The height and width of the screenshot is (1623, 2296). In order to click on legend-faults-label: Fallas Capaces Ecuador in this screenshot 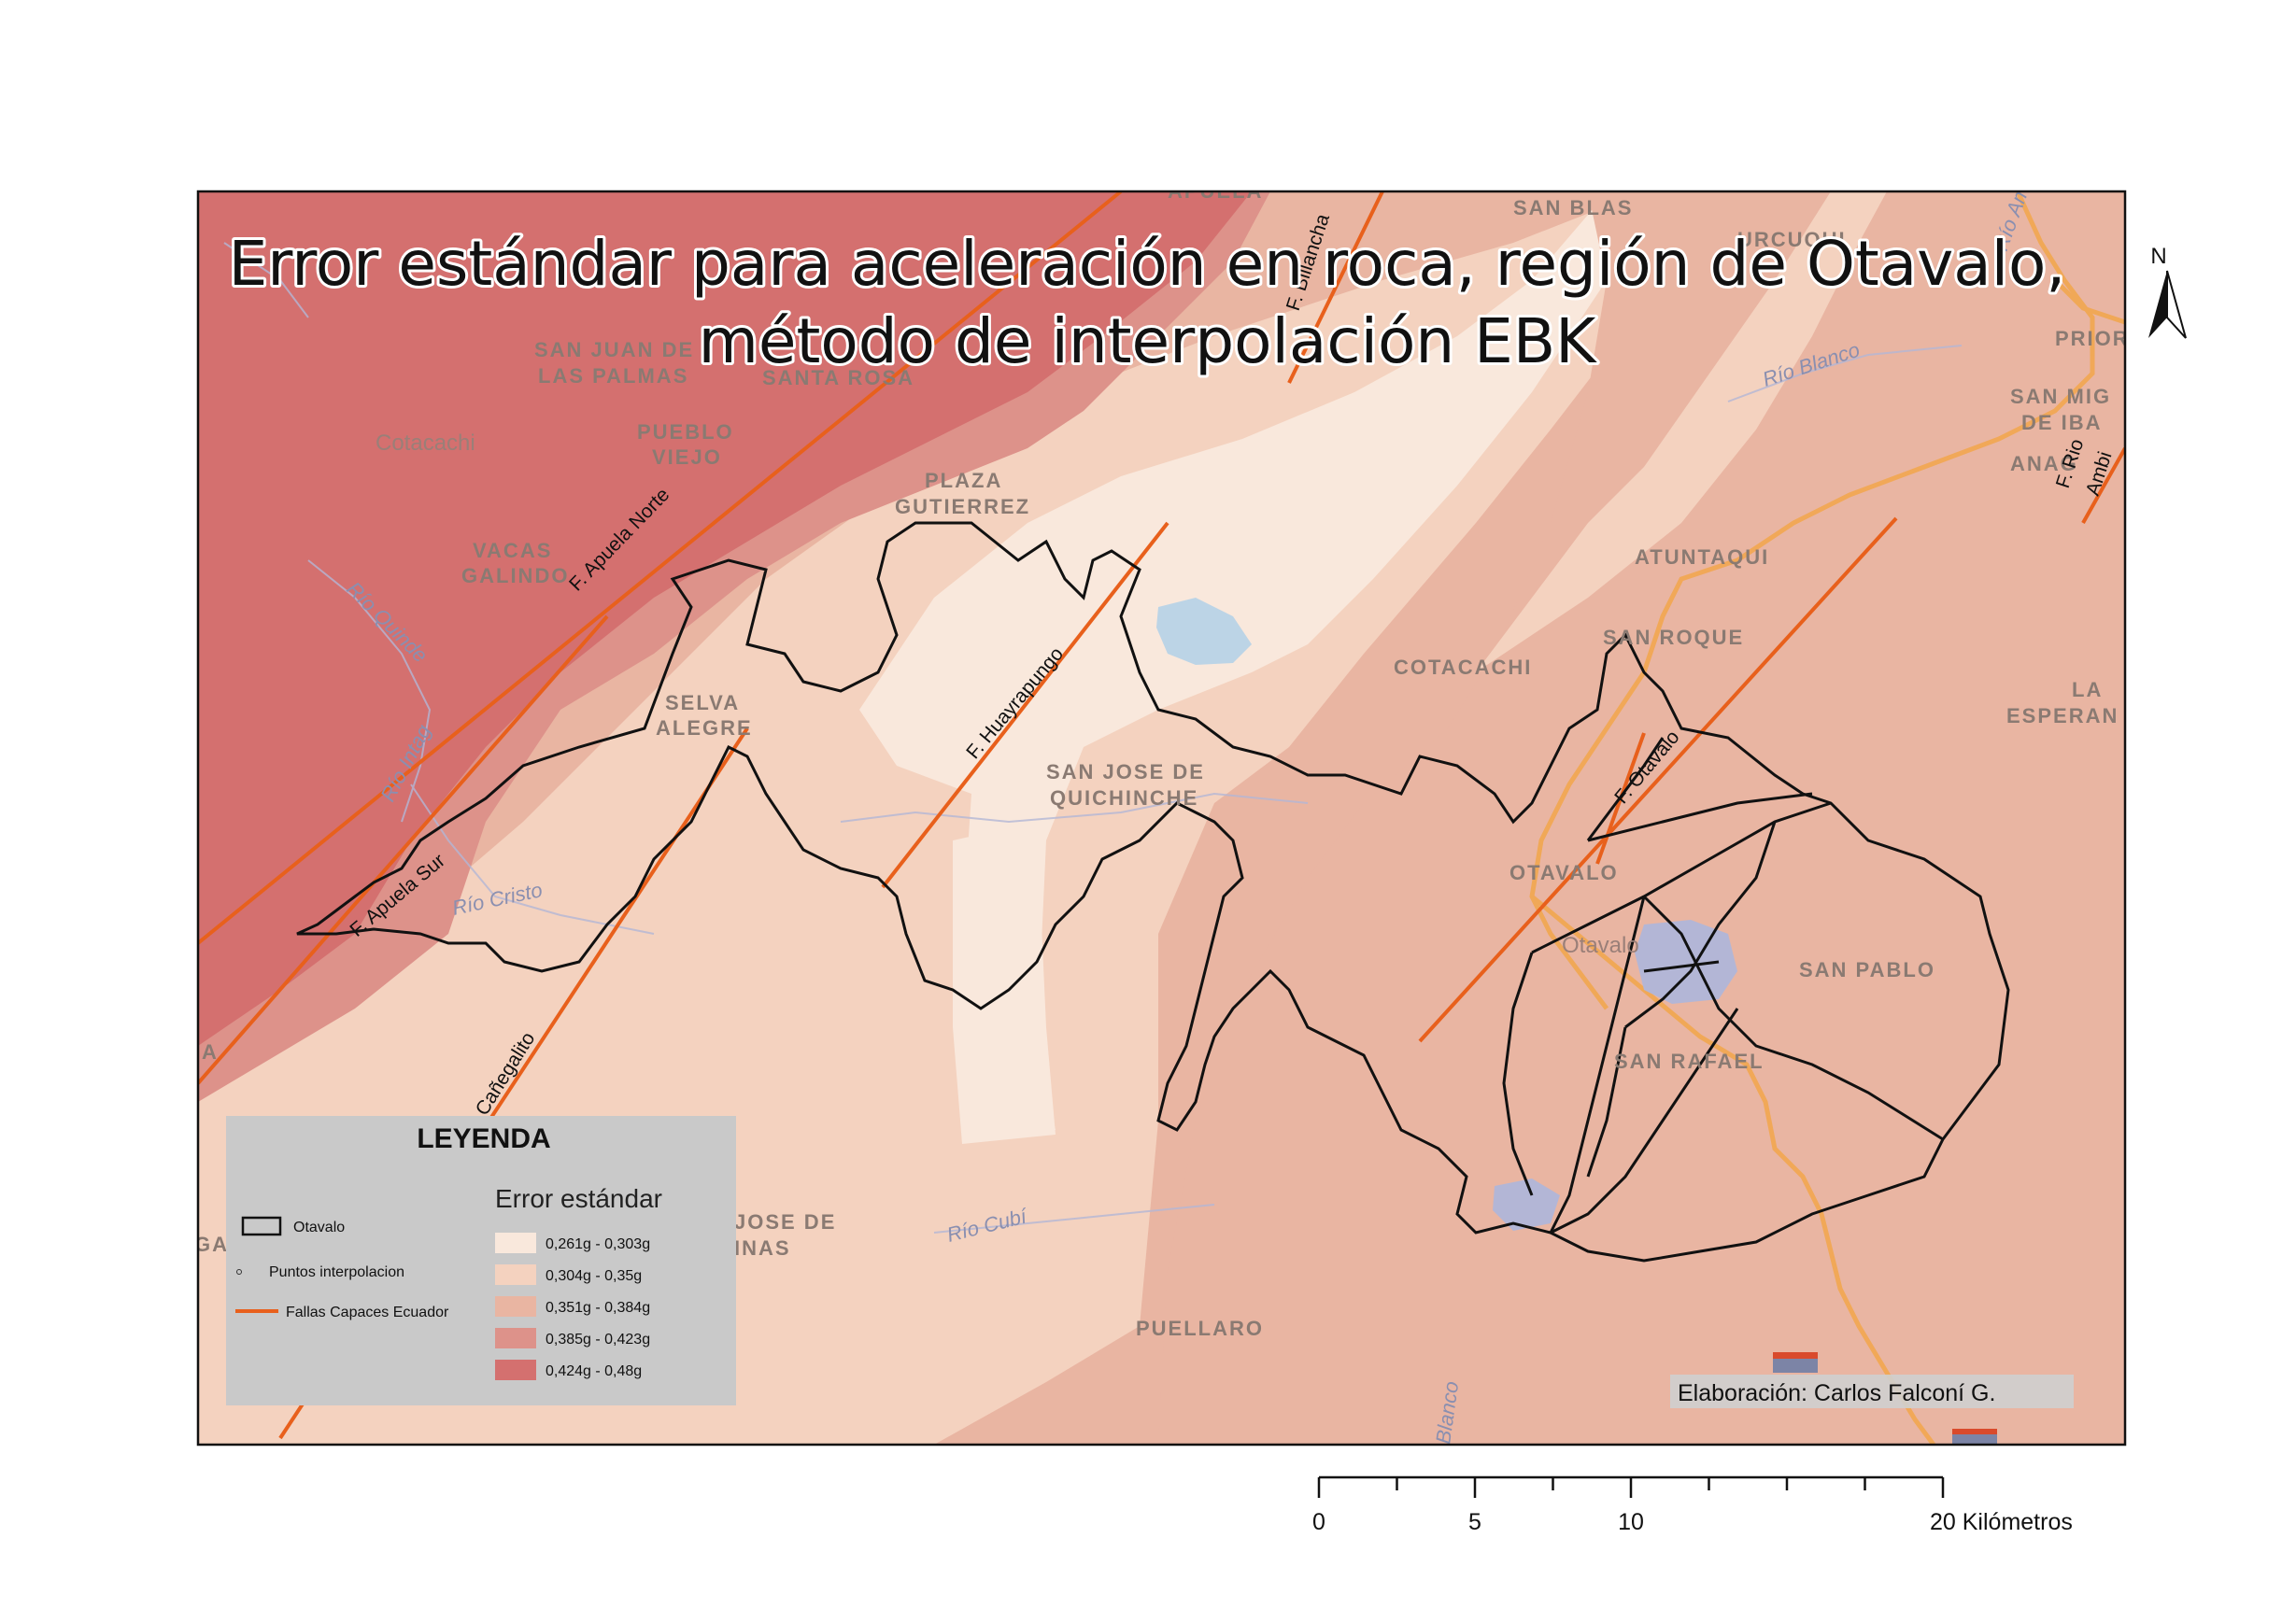, I will do `click(367, 1312)`.